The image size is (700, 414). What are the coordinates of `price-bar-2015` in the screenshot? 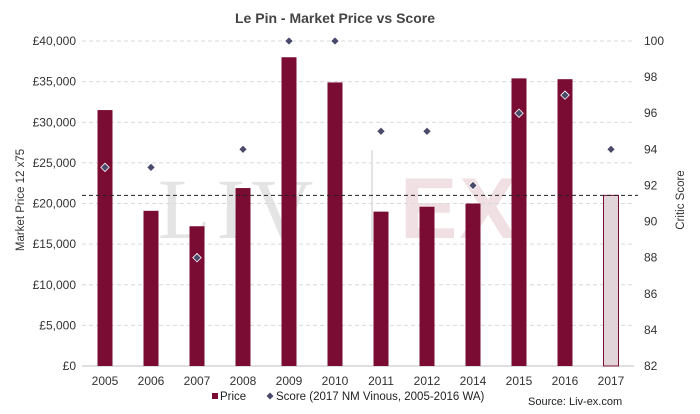 It's located at (519, 222).